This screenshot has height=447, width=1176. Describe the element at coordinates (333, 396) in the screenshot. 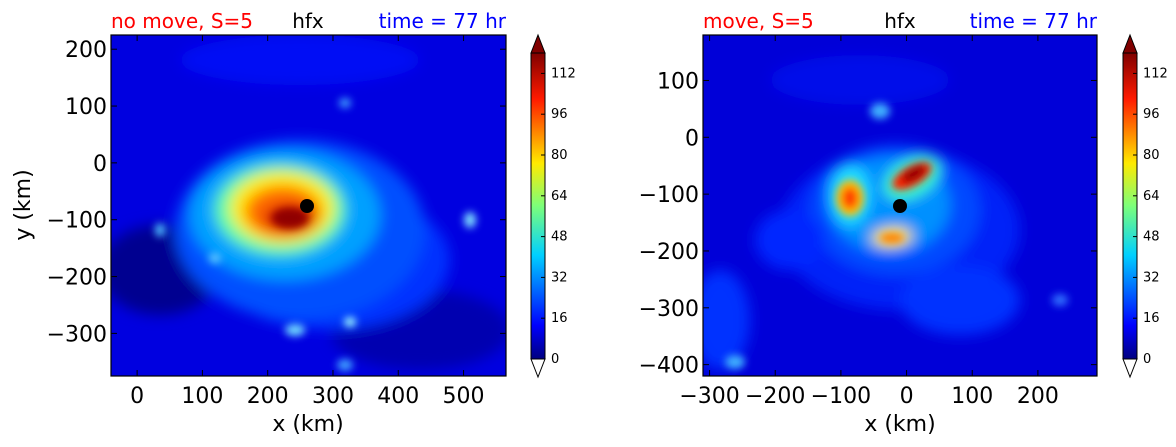

I see `x-tick-label: 300` at that location.